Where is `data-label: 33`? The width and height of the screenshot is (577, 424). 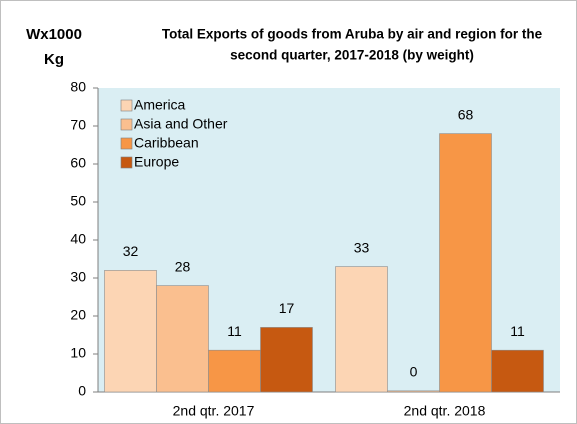 data-label: 33 is located at coordinates (362, 247).